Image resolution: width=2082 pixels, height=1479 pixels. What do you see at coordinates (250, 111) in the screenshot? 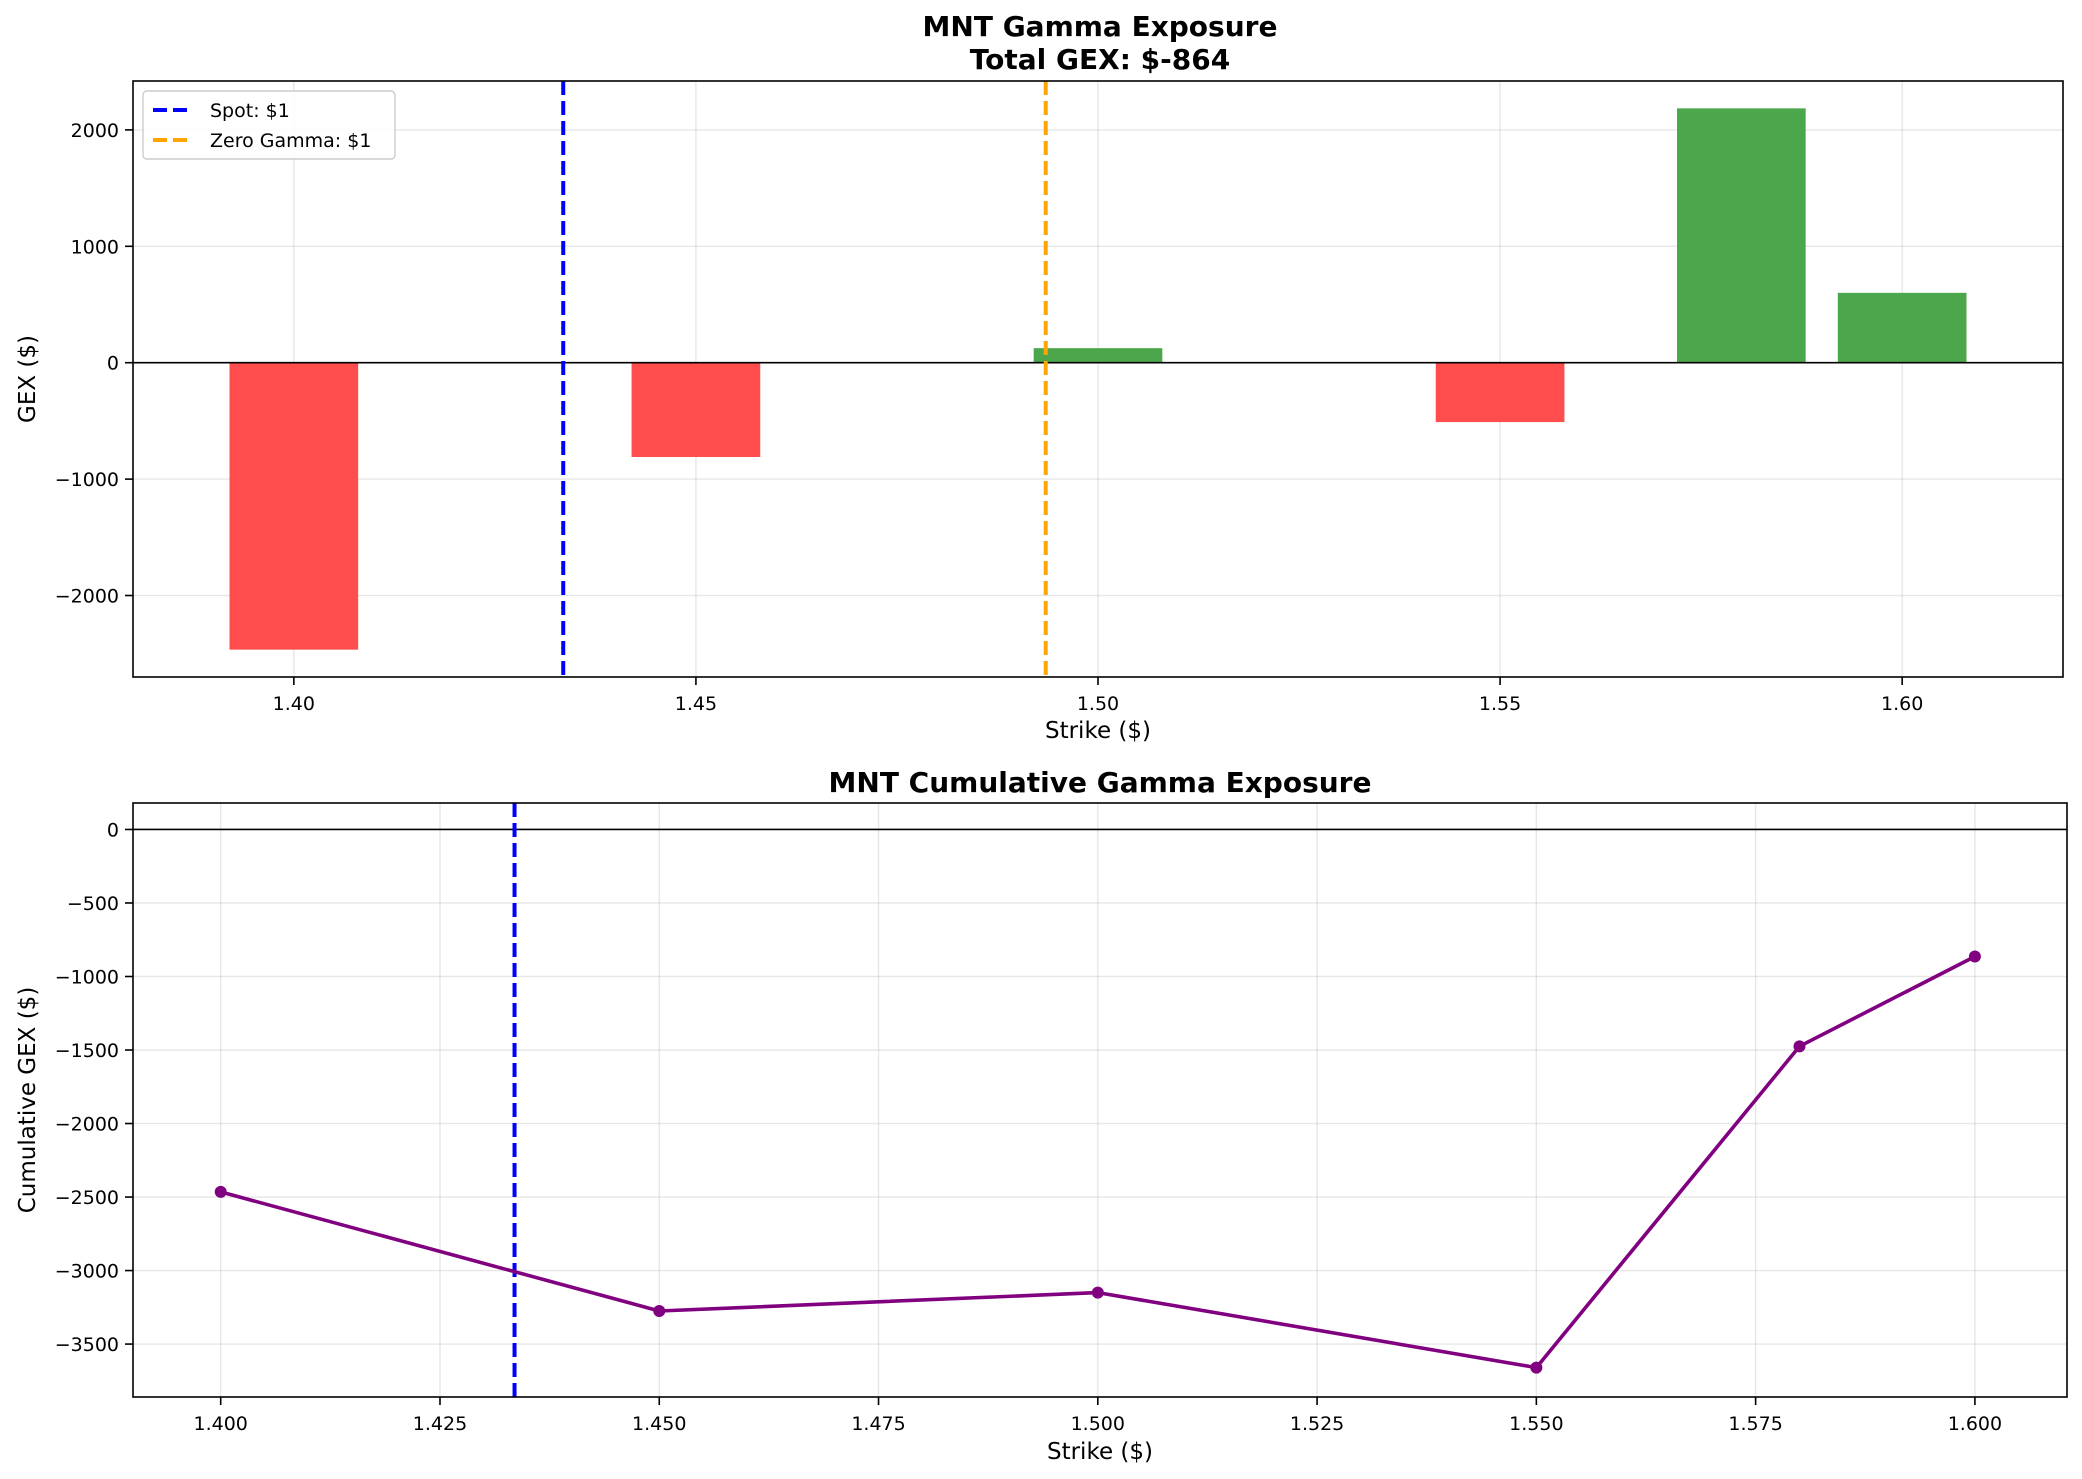
I see `legend-spot-label: Spot: $1` at bounding box center [250, 111].